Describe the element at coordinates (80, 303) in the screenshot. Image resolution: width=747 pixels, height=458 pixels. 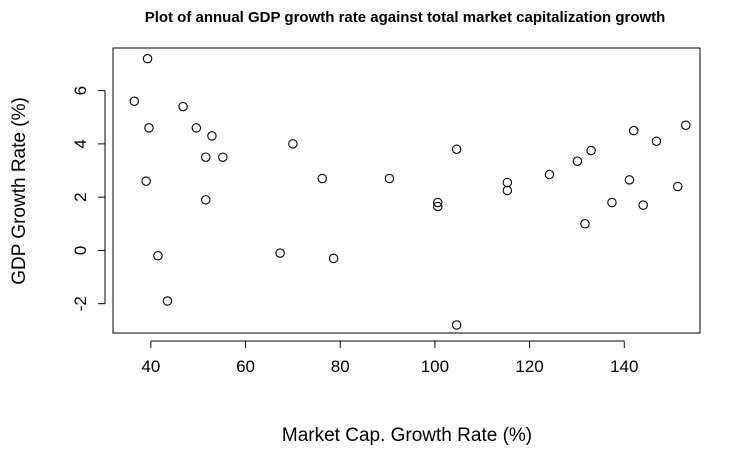
I see `y-tick-label: -2` at that location.